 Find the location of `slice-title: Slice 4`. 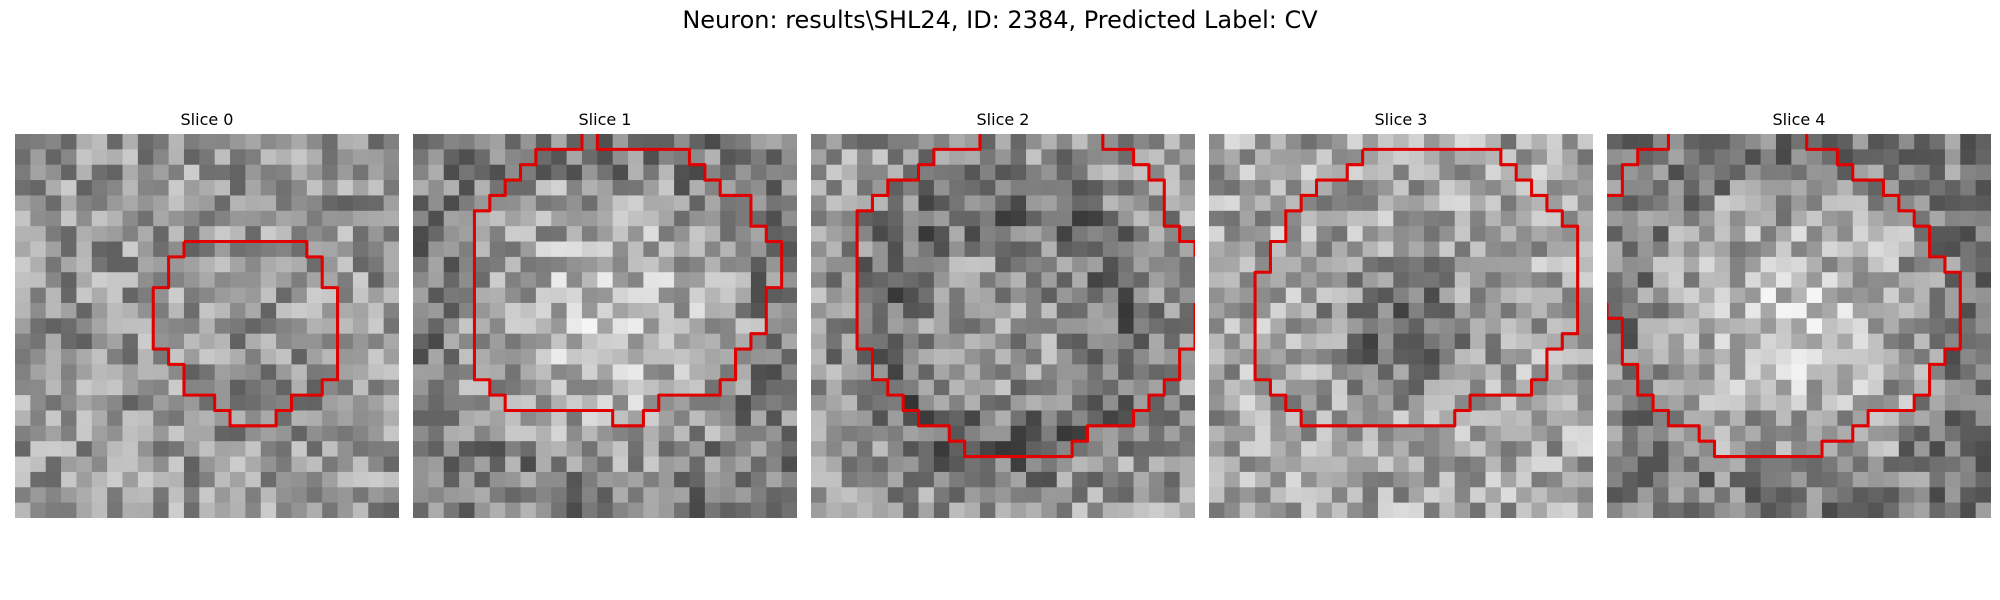

slice-title: Slice 4 is located at coordinates (1799, 119).